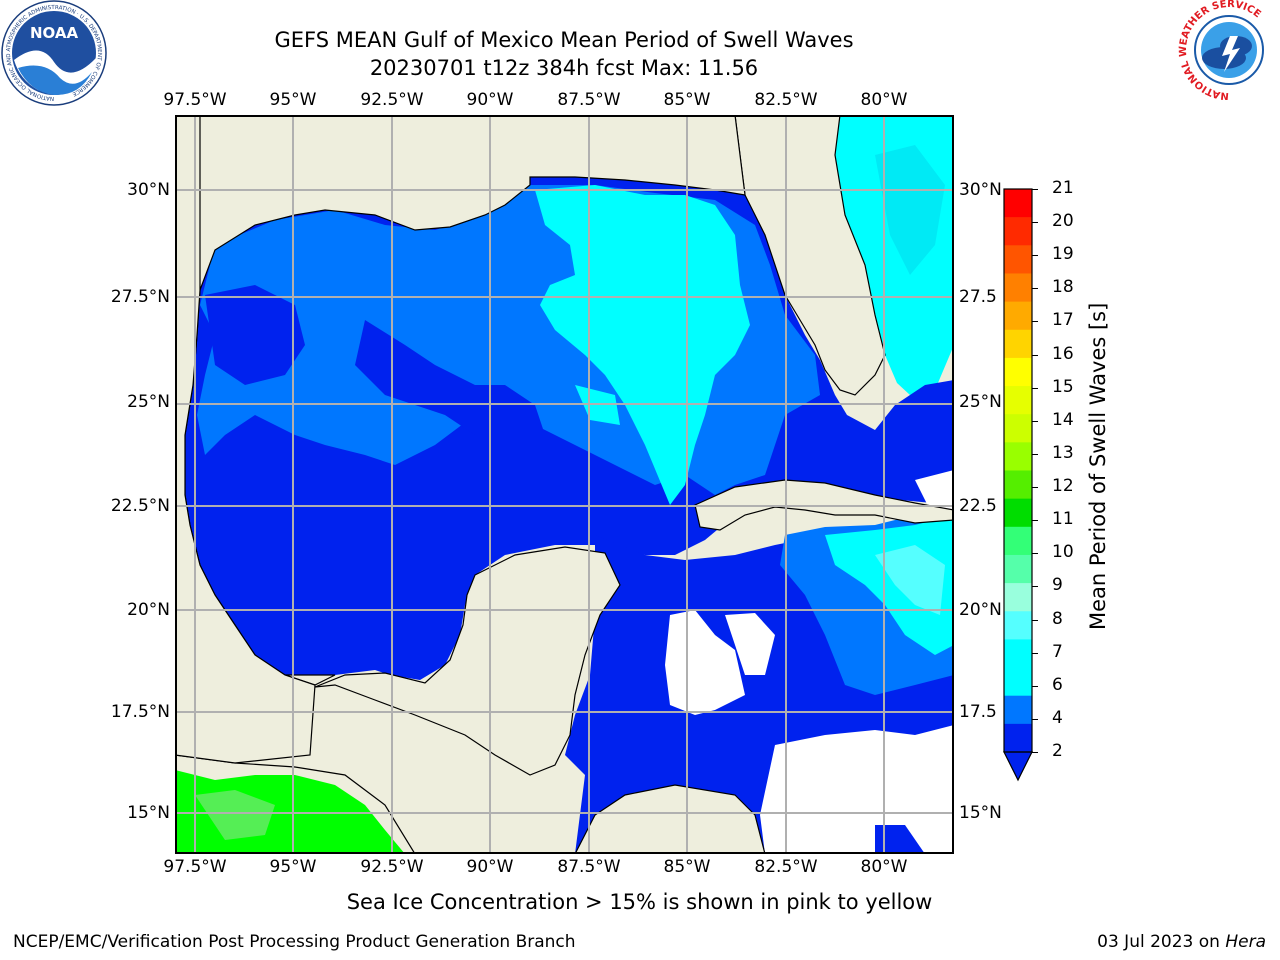  Describe the element at coordinates (293, 867) in the screenshot. I see `lon-label-bottom: 95°W` at that location.